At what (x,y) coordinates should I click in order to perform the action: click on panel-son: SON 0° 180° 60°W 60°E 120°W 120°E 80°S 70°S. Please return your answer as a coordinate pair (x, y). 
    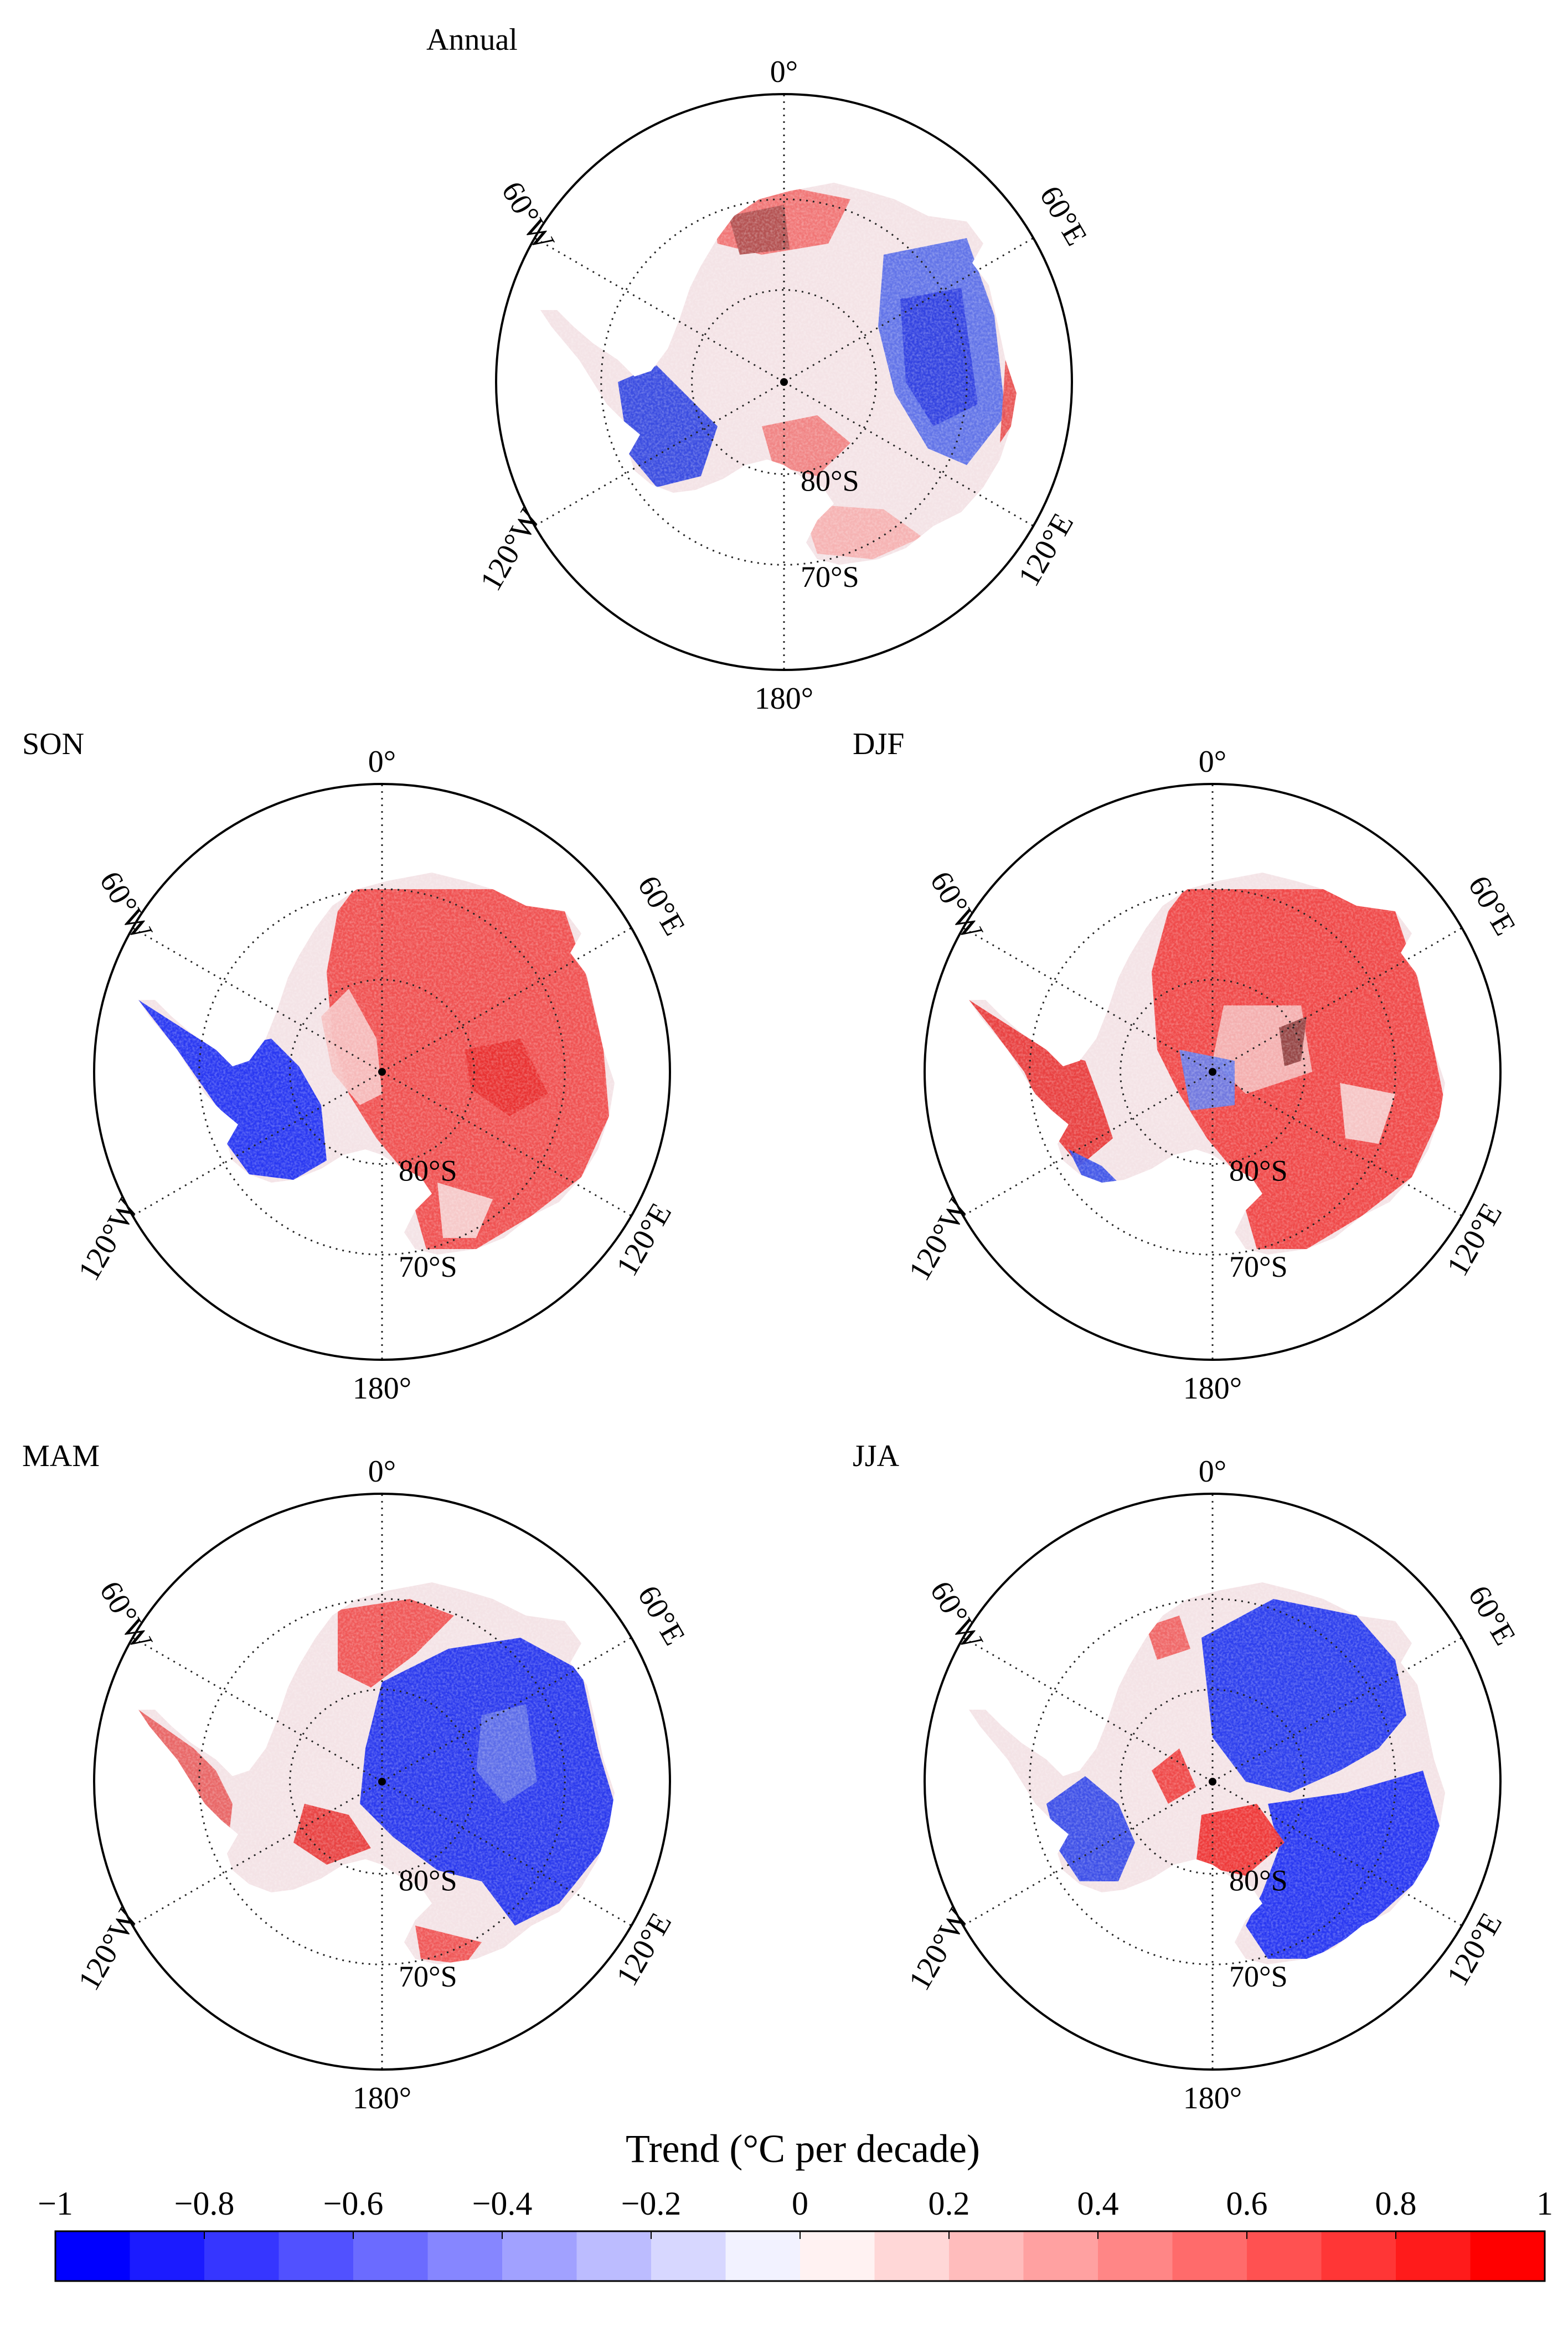
    Looking at the image, I should click on (357, 1066).